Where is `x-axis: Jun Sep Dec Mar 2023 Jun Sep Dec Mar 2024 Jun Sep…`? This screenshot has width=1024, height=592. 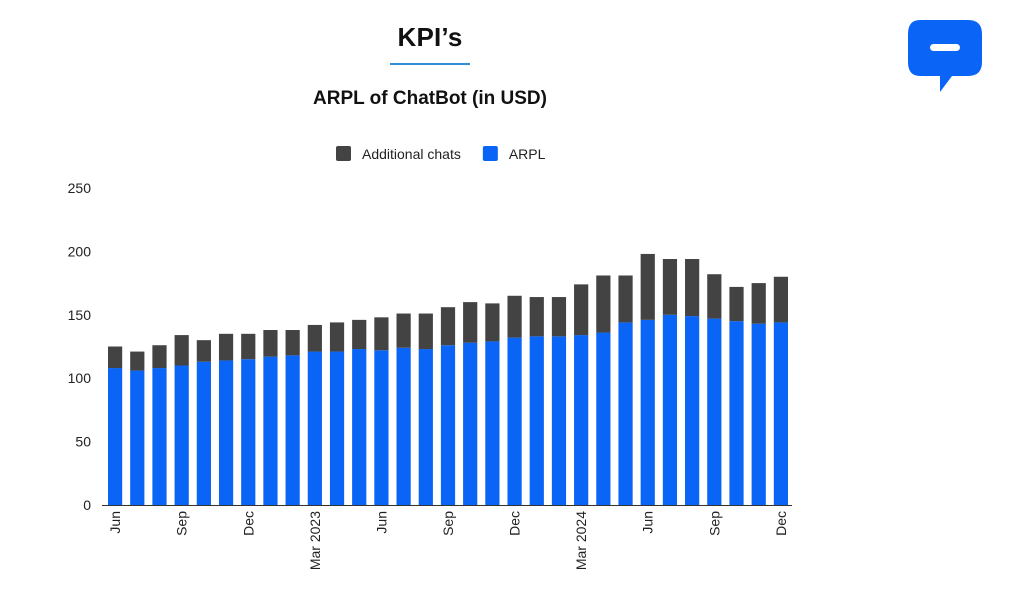
x-axis: Jun Sep Dec Mar 2023 Jun Sep Dec Mar 2024 Jun Sep… is located at coordinates (447, 537).